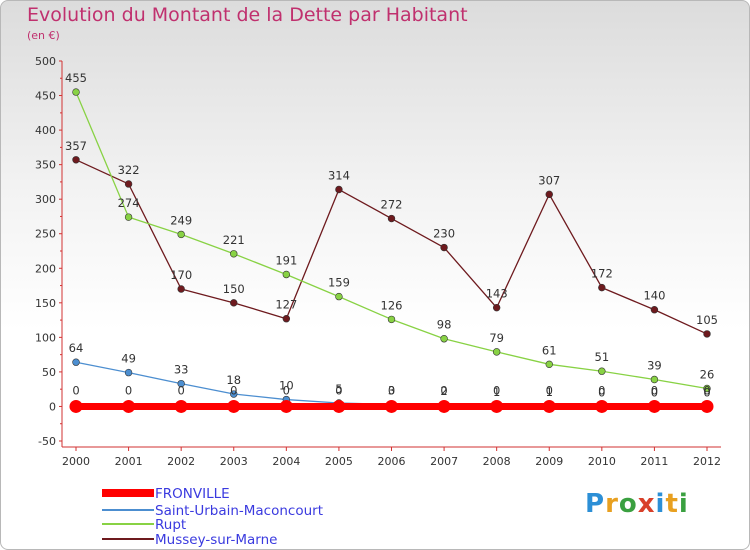 The image size is (750, 550). Describe the element at coordinates (192, 494) in the screenshot. I see `legend-label: FRONVILLE` at that location.